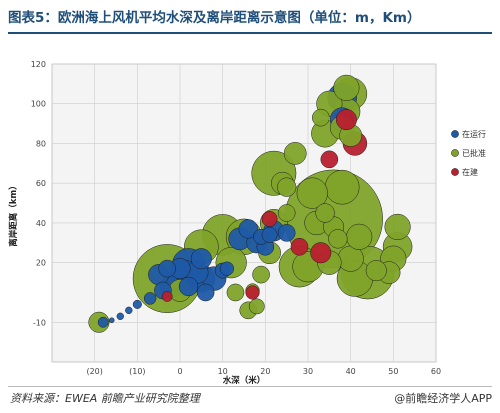 The width and height of the screenshot is (500, 413). What do you see at coordinates (436, 371) in the screenshot?
I see `x-tick-label: 60` at bounding box center [436, 371].